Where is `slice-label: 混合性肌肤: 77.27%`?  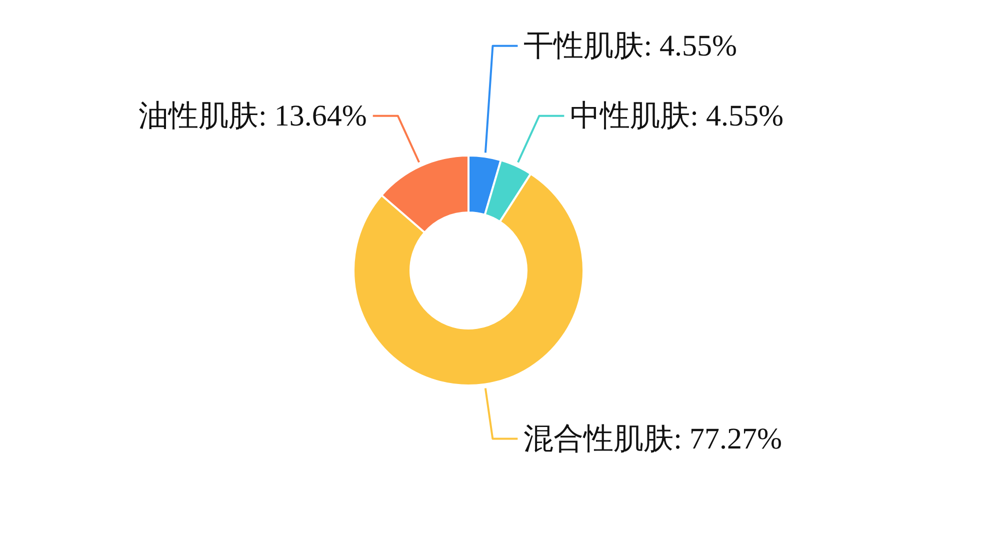 slice-label: 混合性肌肤: 77.27% is located at coordinates (653, 439).